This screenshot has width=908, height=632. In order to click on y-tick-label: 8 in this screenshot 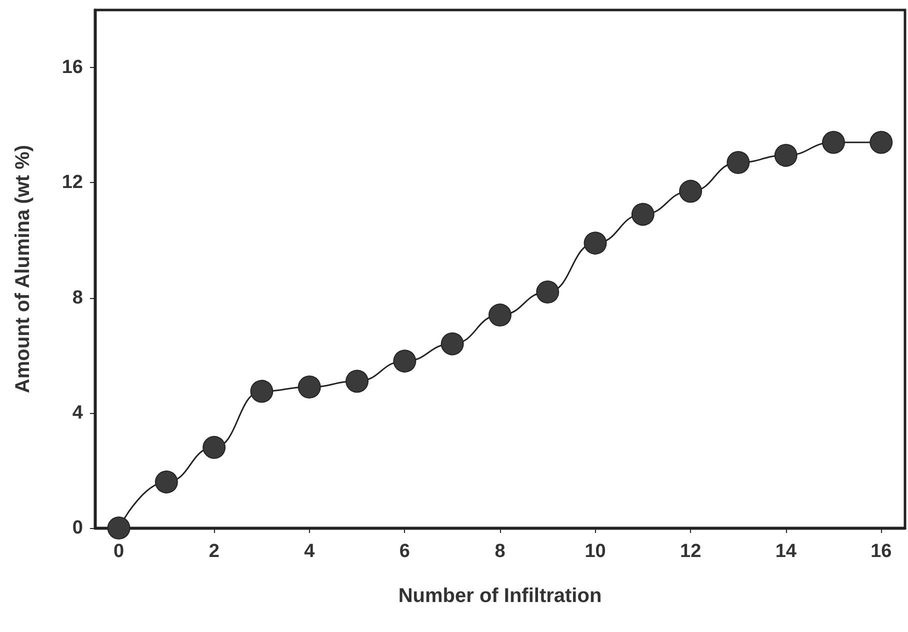, I will do `click(77, 297)`.